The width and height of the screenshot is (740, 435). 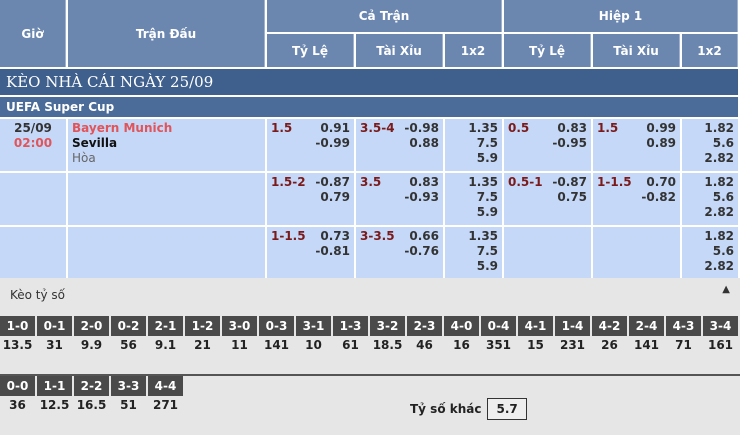 I want to click on score-tile: 1-2 21, so click(x=202, y=344).